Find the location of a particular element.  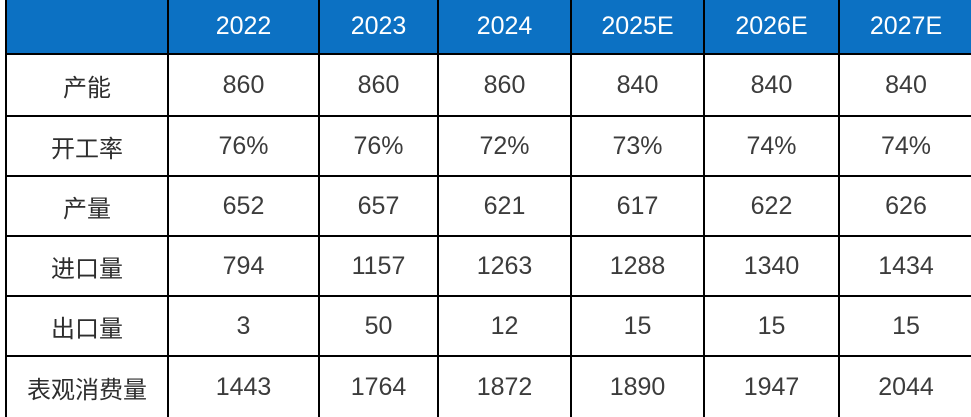

header-row: 2022 2023 2024 2025E 2026E 2027E is located at coordinates (488, 27).